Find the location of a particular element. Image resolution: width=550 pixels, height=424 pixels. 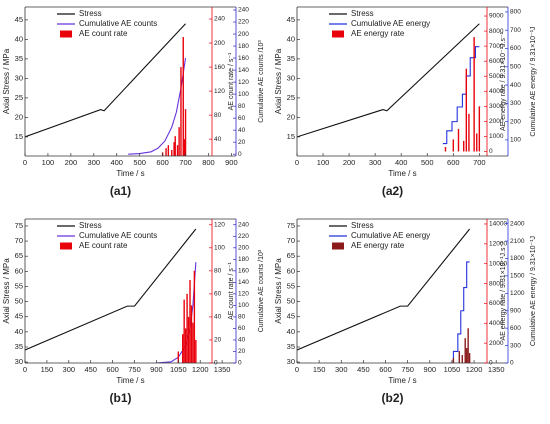

y2-tick-label: 60 is located at coordinates (218, 294).